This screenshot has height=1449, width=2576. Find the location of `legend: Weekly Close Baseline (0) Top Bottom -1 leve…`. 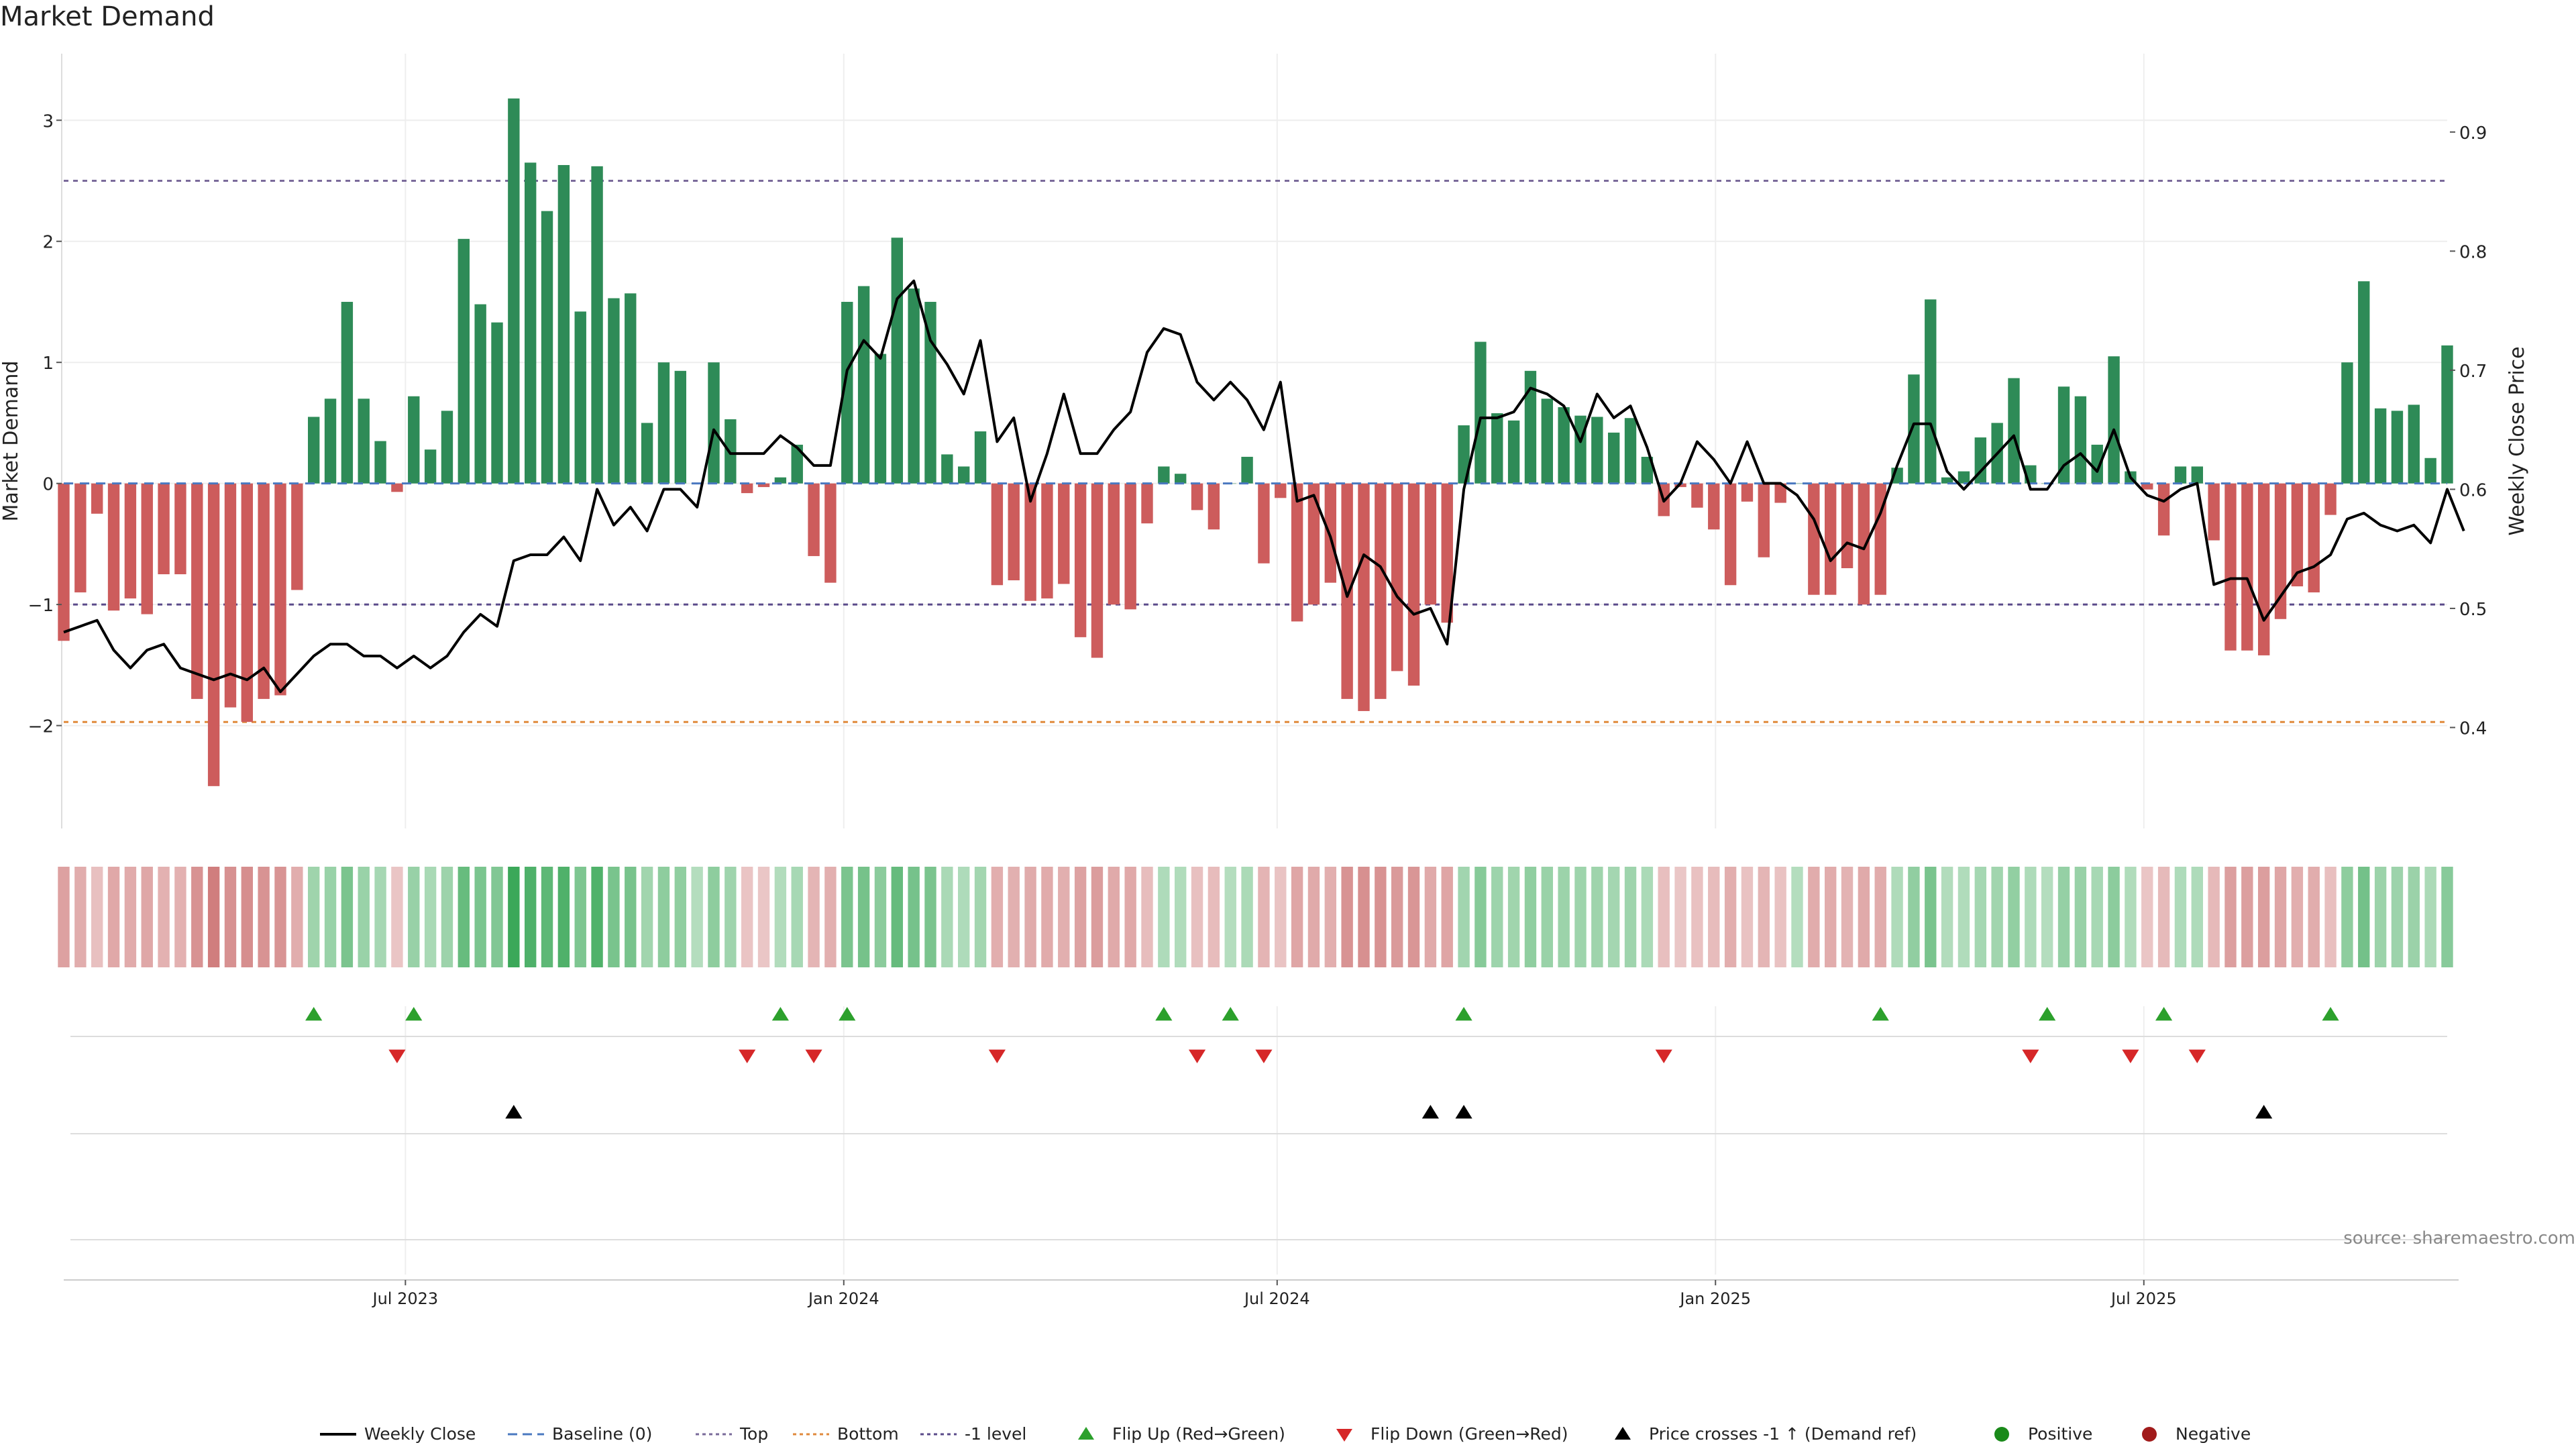

legend: Weekly Close Baseline (0) Top Bottom -1 leve… is located at coordinates (1285, 1434).